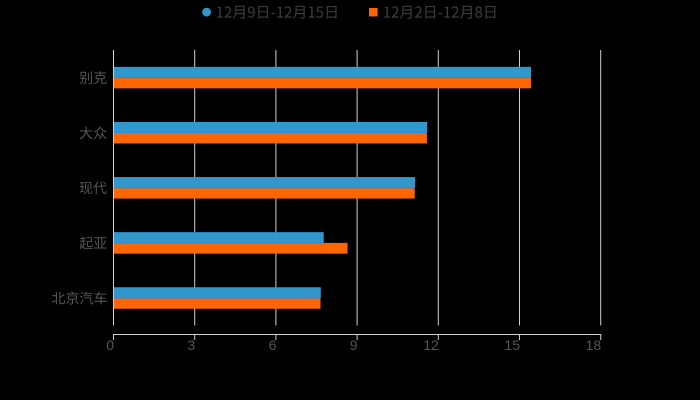 This screenshot has width=700, height=400. Describe the element at coordinates (594, 345) in the screenshot. I see `svg-text: 18` at that location.